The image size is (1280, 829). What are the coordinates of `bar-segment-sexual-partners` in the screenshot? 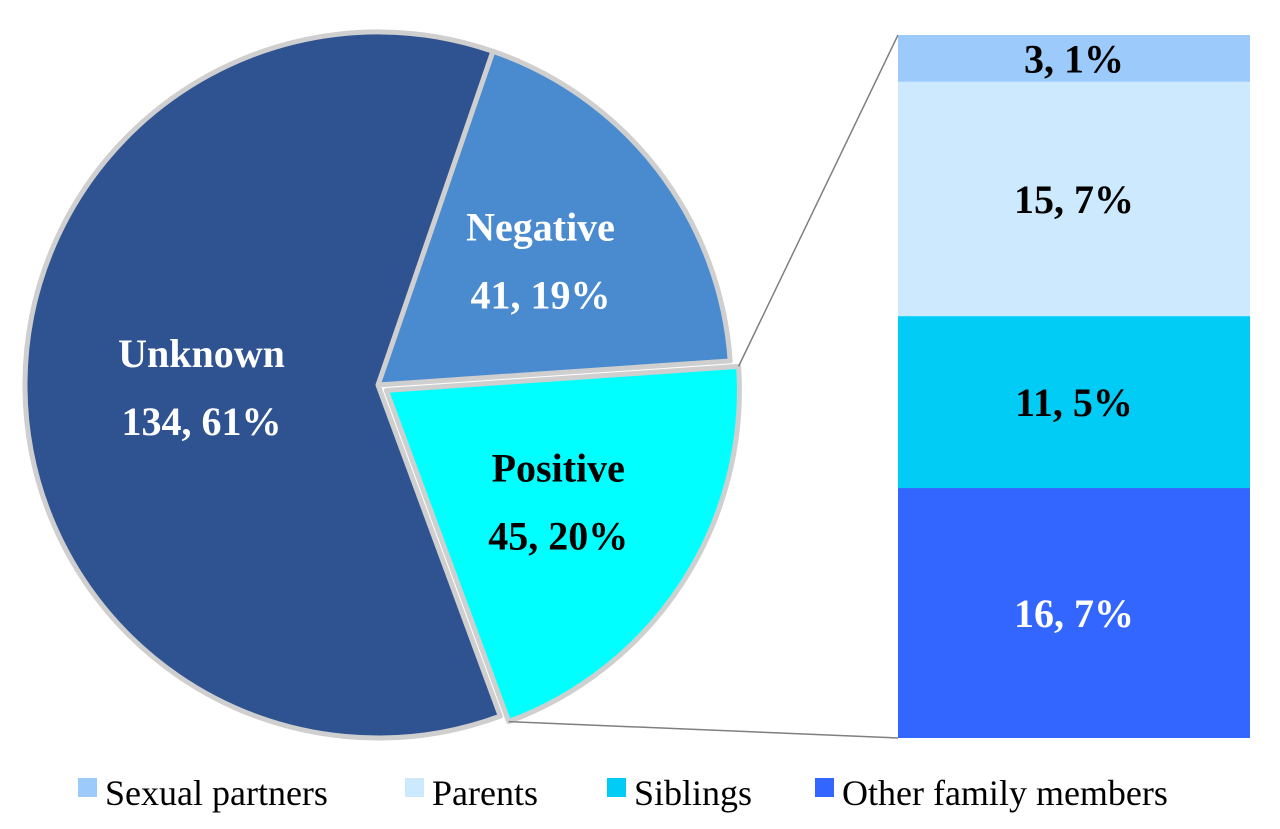 It's located at (1074, 58).